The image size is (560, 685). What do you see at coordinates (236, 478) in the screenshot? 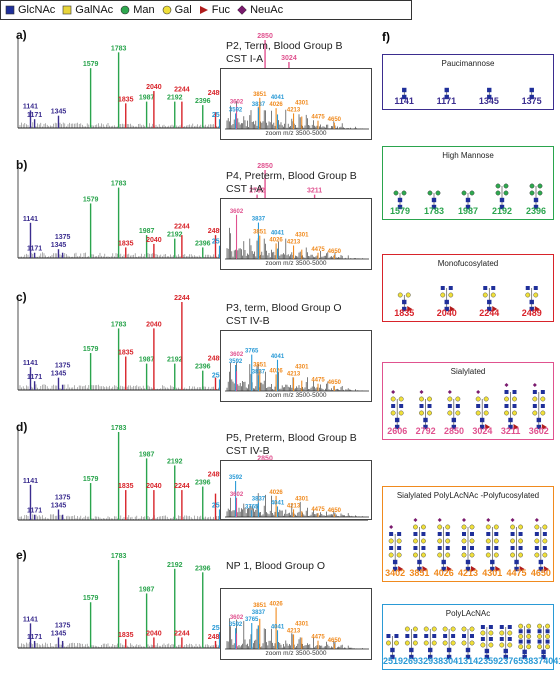
I see `zoom-peak-label: 3592` at bounding box center [236, 478].